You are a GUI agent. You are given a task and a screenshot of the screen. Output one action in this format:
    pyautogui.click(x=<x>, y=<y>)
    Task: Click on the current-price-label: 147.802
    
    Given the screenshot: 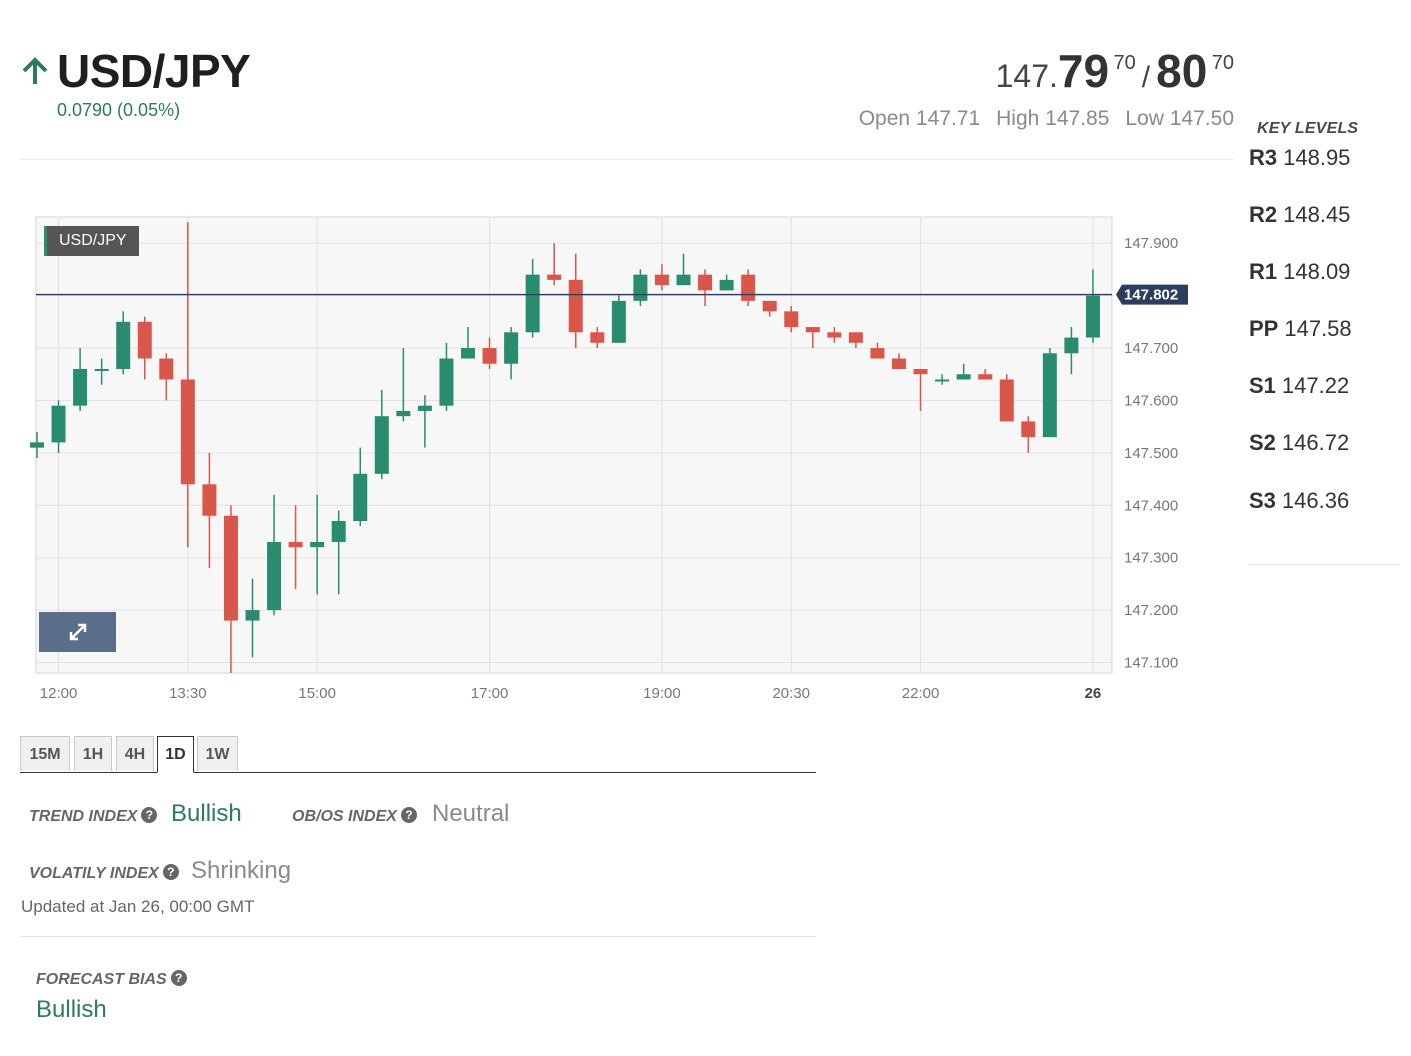 What is the action you would take?
    pyautogui.click(x=1151, y=295)
    